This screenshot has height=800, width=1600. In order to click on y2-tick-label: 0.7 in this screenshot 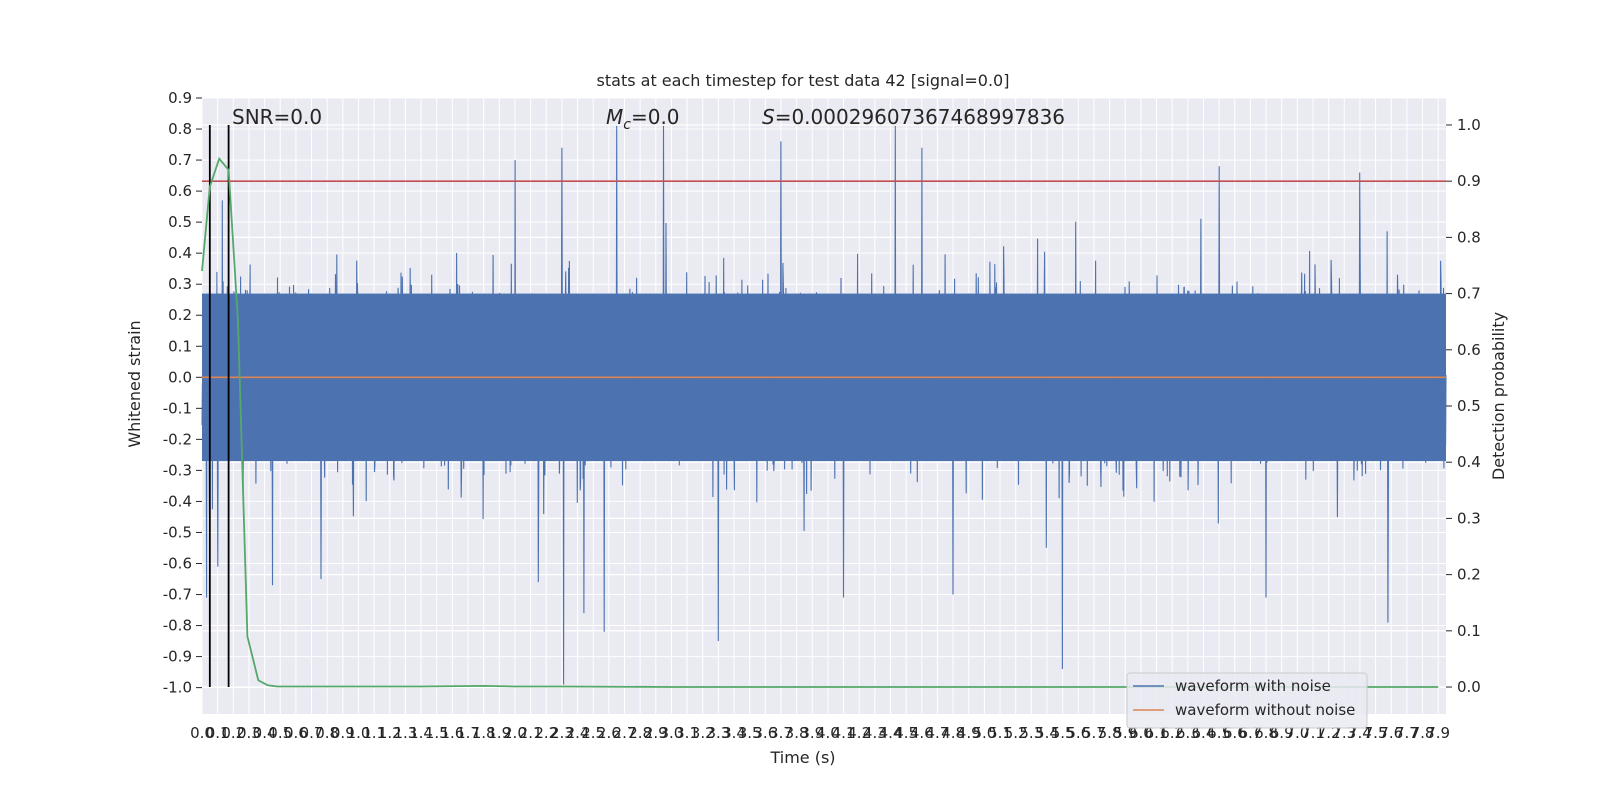, I will do `click(1469, 294)`.